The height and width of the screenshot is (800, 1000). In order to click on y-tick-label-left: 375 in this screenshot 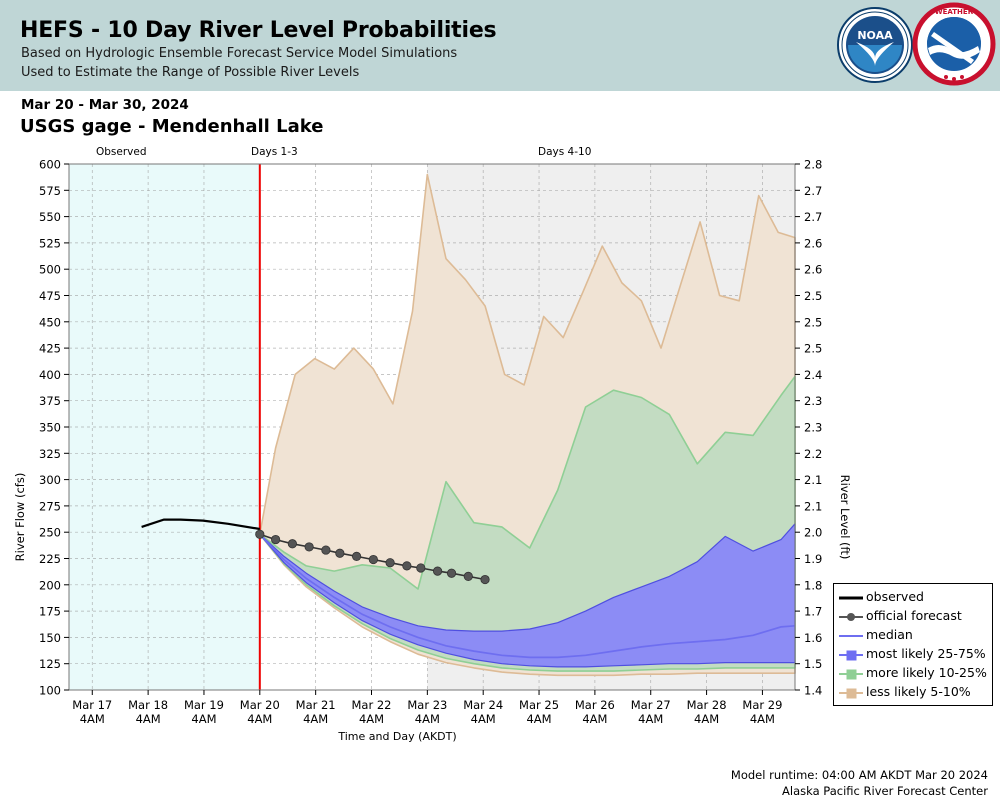, I will do `click(50, 401)`.